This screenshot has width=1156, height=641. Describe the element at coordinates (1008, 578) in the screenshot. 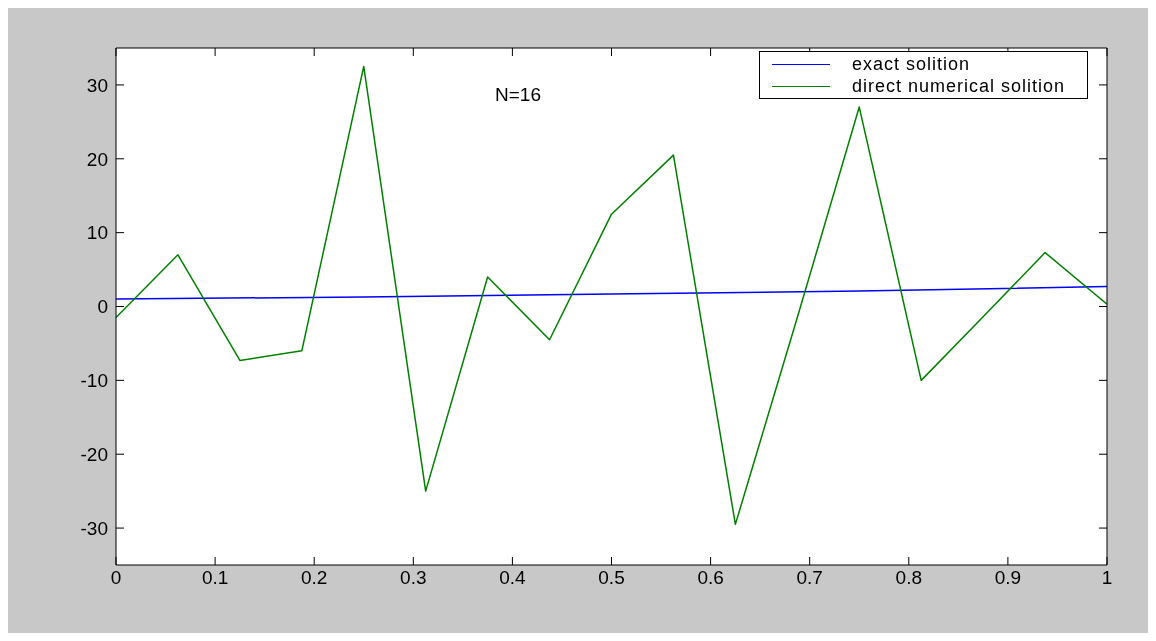

I see `x-tick-label: 0.9` at that location.